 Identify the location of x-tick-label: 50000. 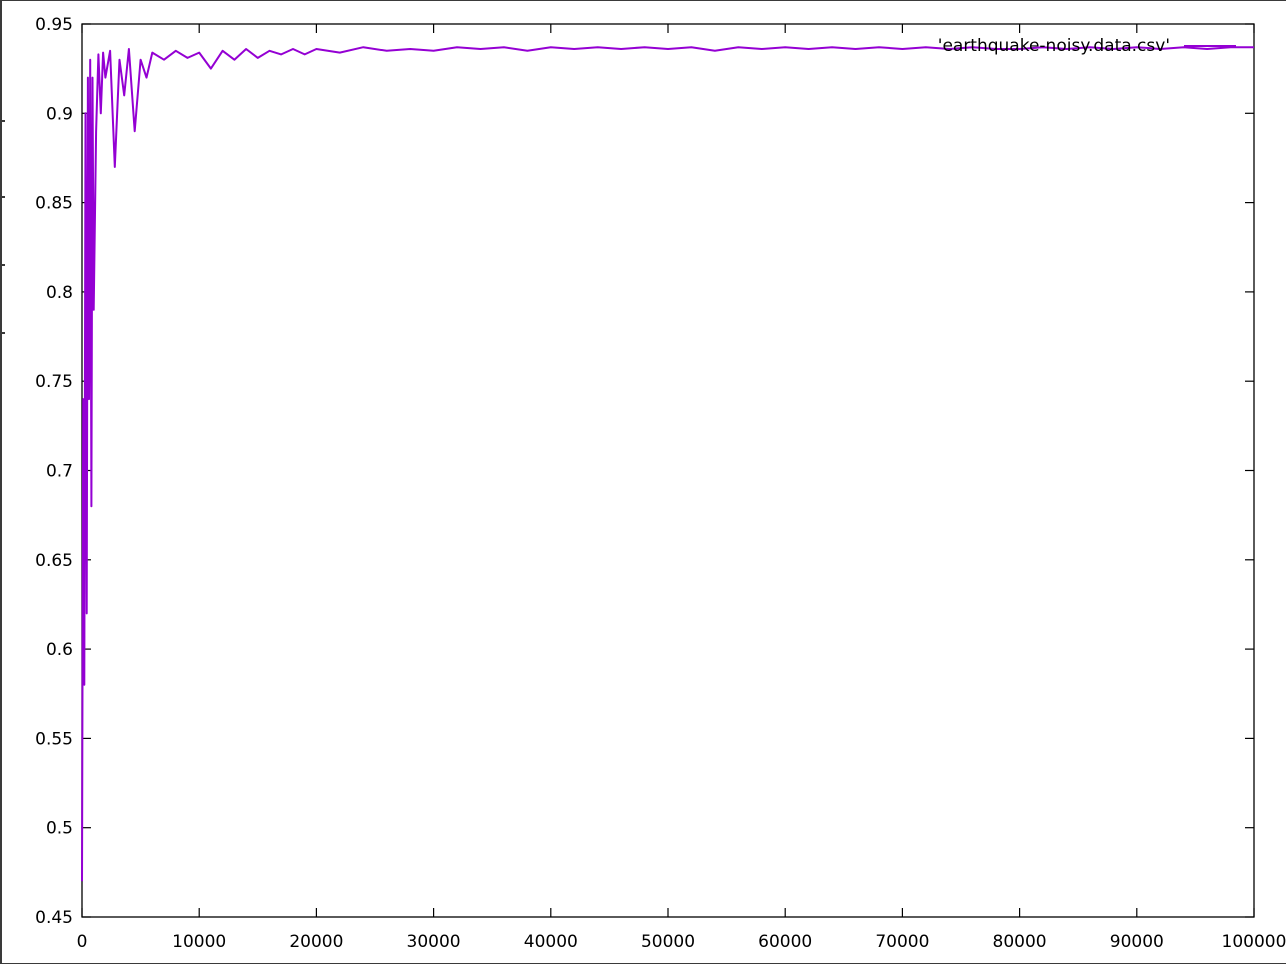
(668, 942).